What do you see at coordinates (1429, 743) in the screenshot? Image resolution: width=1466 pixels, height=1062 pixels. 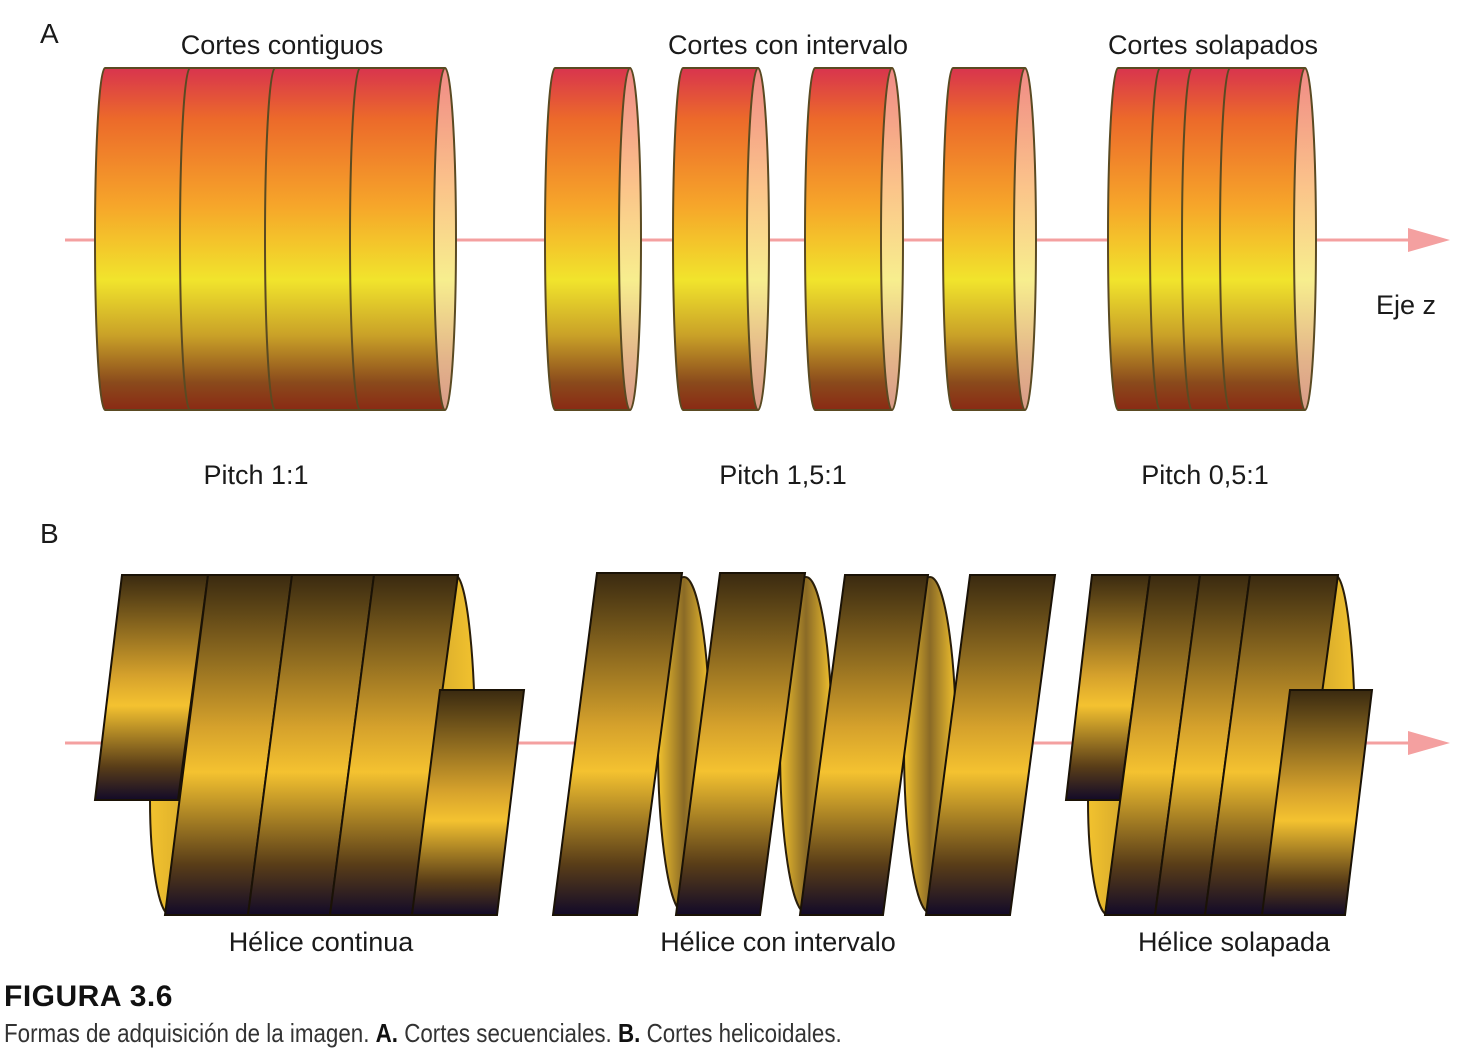 I see `z-axis-b-arrowhead` at bounding box center [1429, 743].